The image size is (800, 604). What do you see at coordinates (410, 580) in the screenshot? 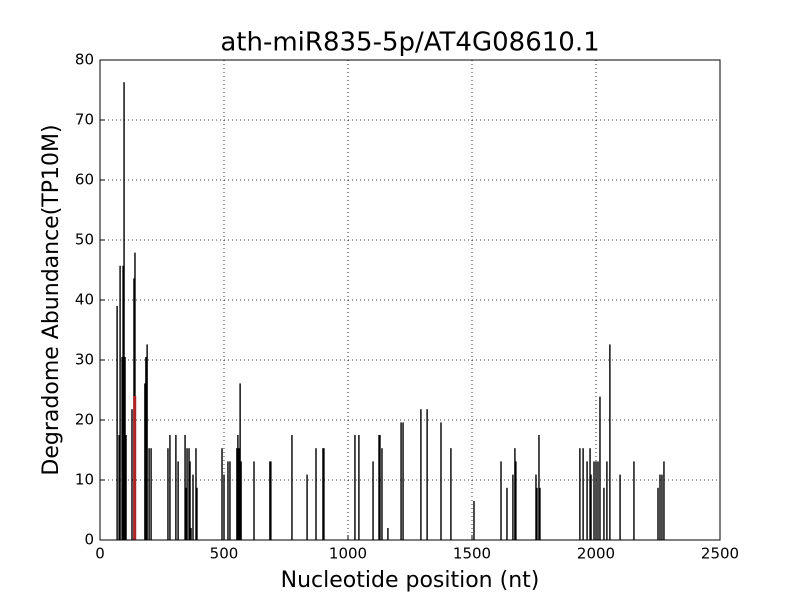
I see `x-axis-label: Nucleotide position (nt)` at bounding box center [410, 580].